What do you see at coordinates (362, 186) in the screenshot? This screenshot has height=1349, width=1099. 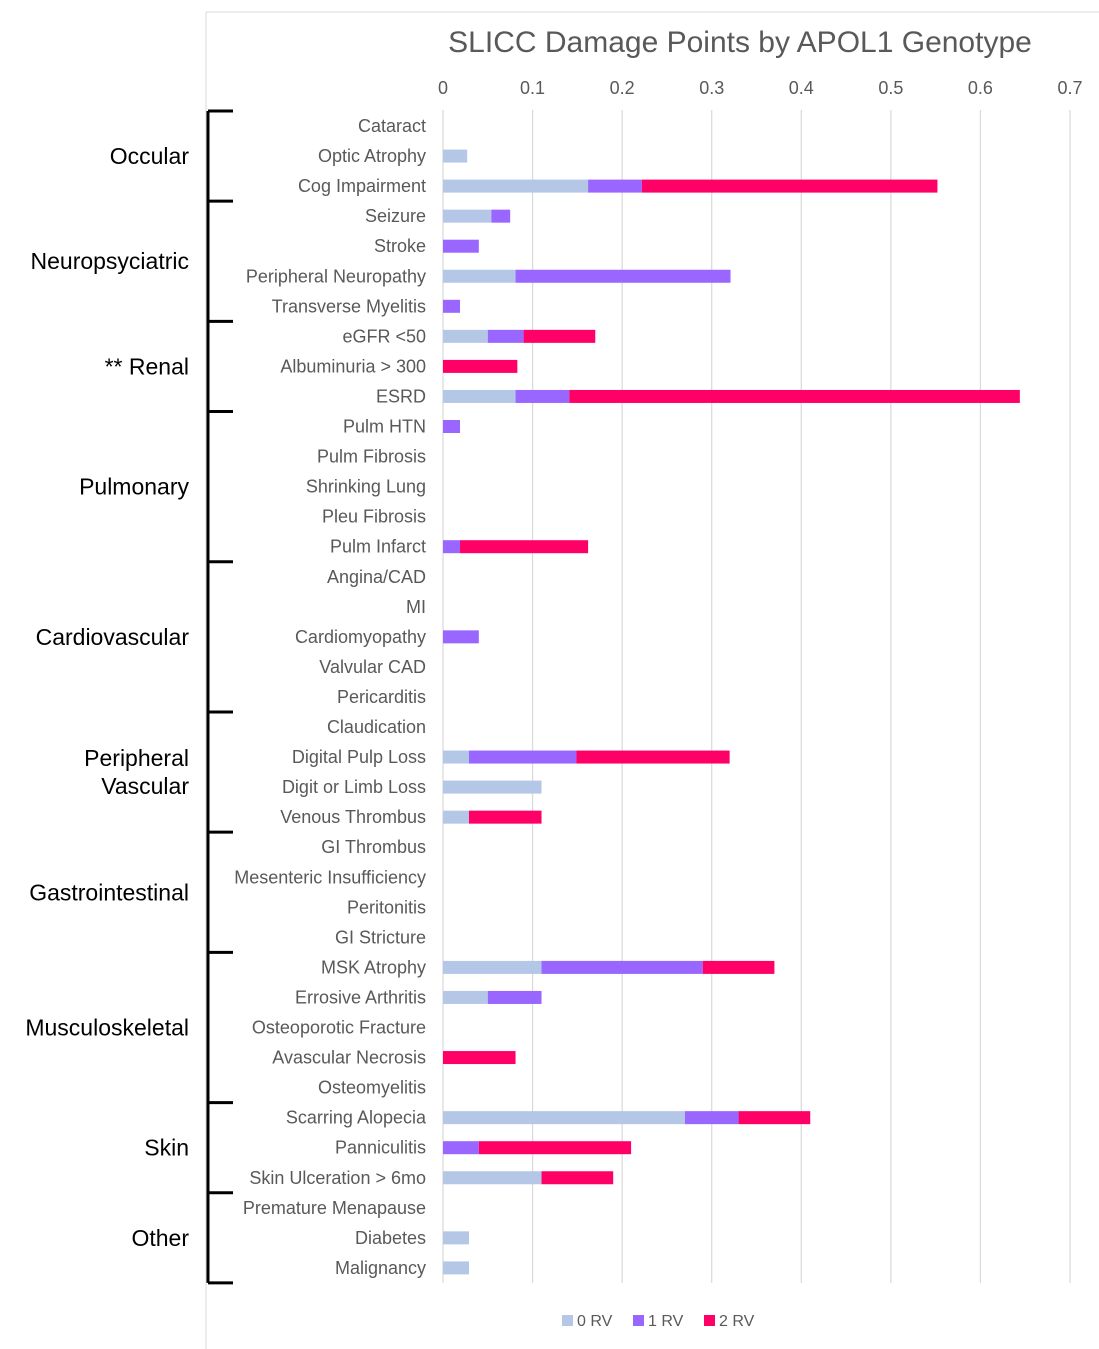 I see `category-label: Cog Impairment` at bounding box center [362, 186].